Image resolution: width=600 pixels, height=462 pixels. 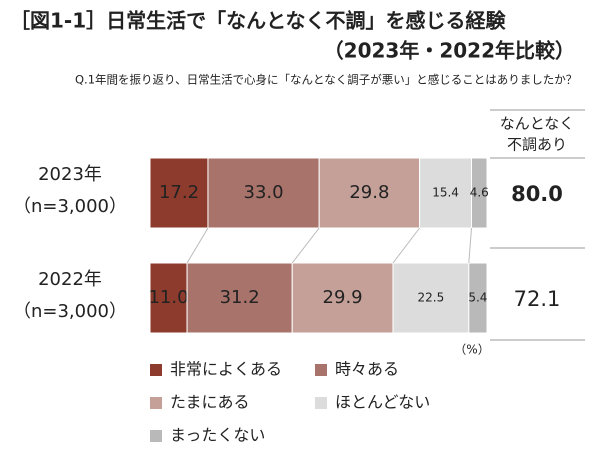 I want to click on legend-label: 非常によくある, so click(x=226, y=369).